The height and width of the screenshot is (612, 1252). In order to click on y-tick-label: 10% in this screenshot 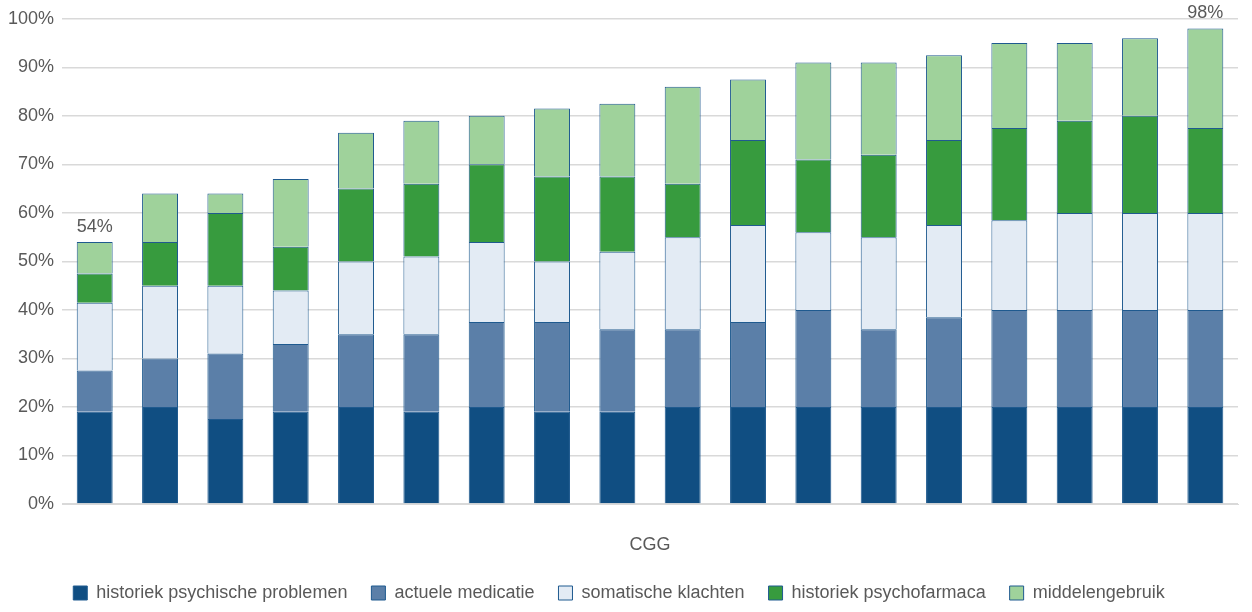, I will do `click(36, 454)`.